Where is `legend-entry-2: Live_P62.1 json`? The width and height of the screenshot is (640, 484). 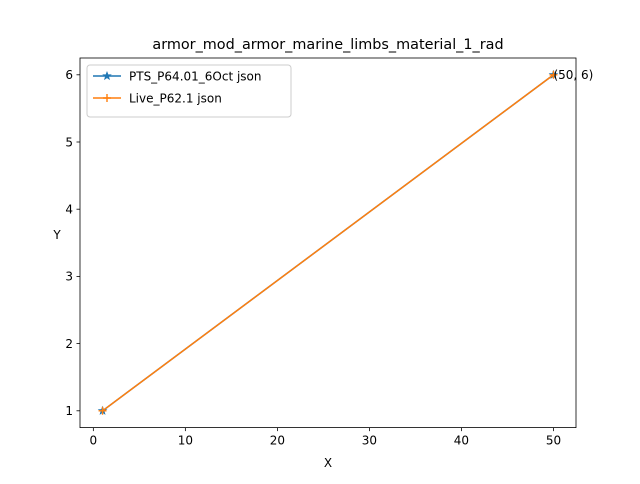
legend-entry-2: Live_P62.1 json is located at coordinates (157, 98).